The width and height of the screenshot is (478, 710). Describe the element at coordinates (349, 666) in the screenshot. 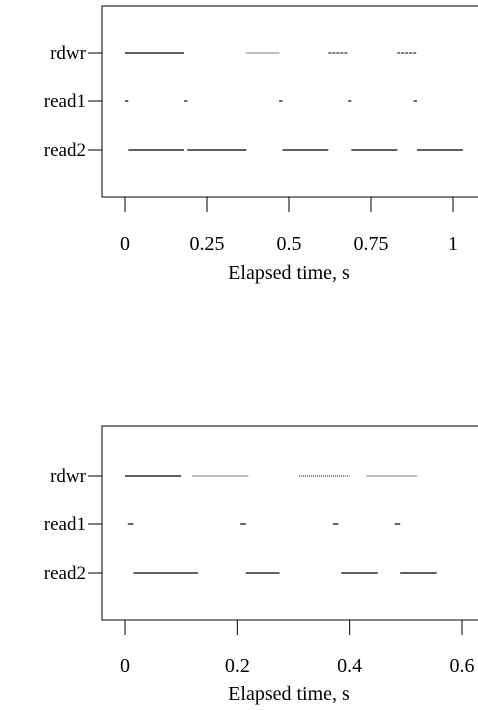

I see `x-tick-label: 0.4` at that location.